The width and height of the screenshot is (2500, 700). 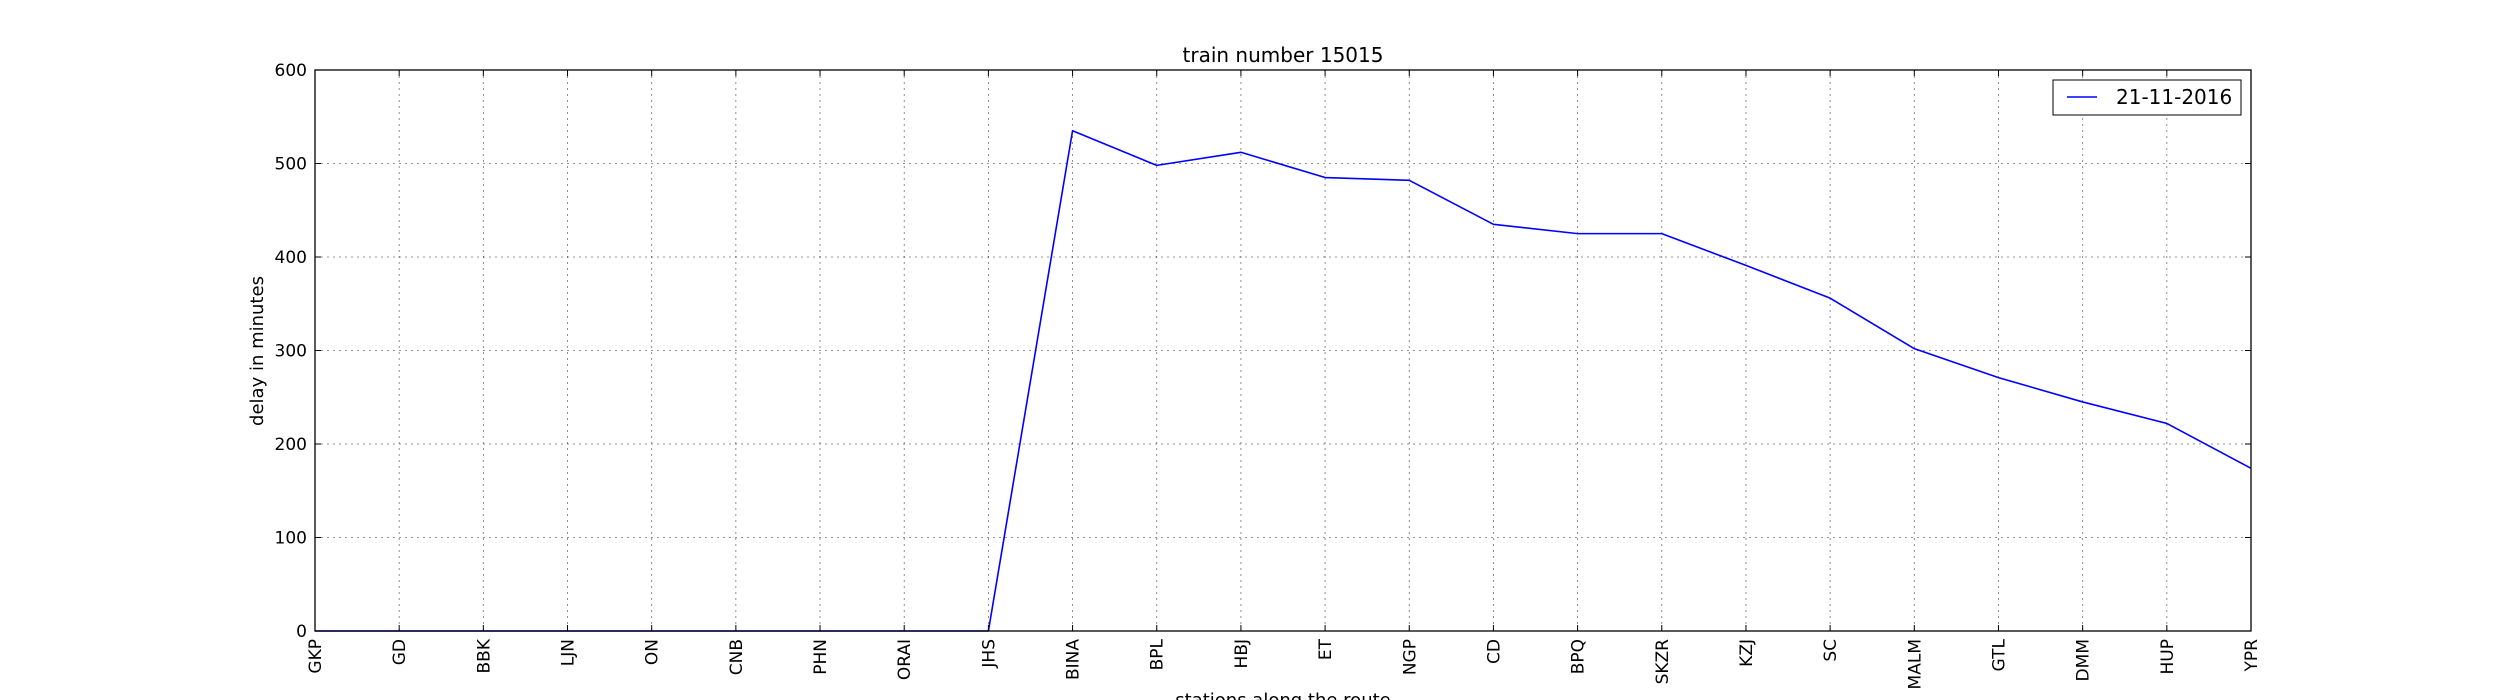 I want to click on x-tick-label: ET, so click(x=1326, y=649).